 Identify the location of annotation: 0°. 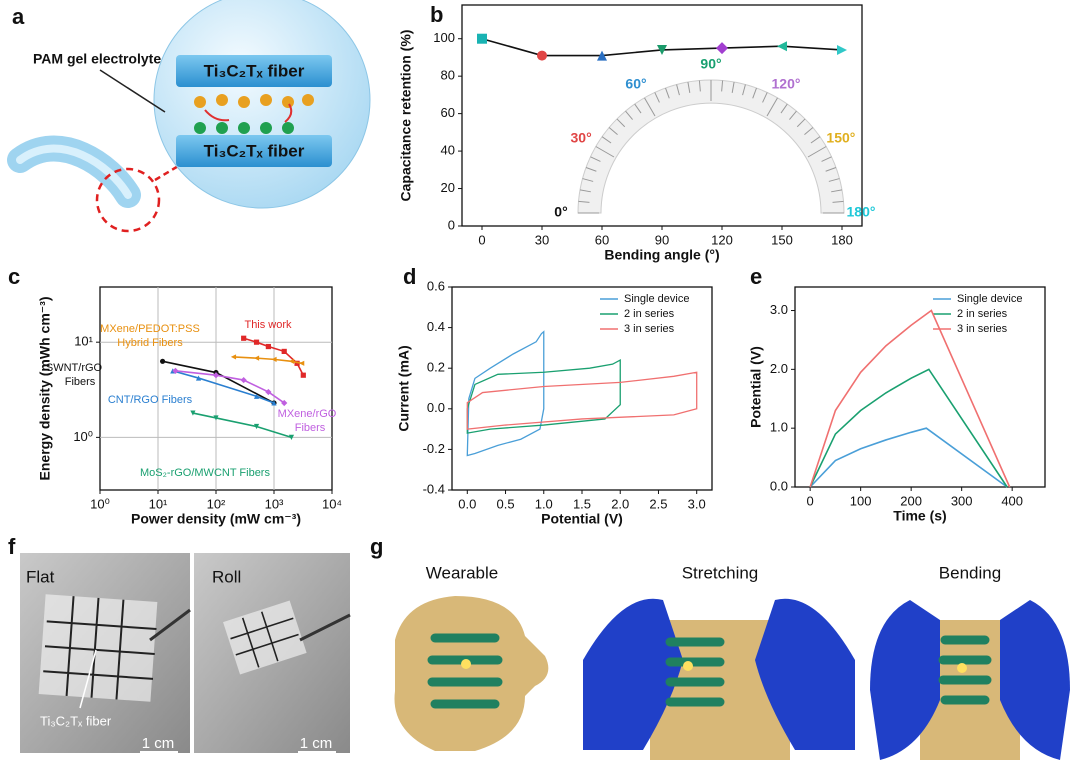
(560, 212).